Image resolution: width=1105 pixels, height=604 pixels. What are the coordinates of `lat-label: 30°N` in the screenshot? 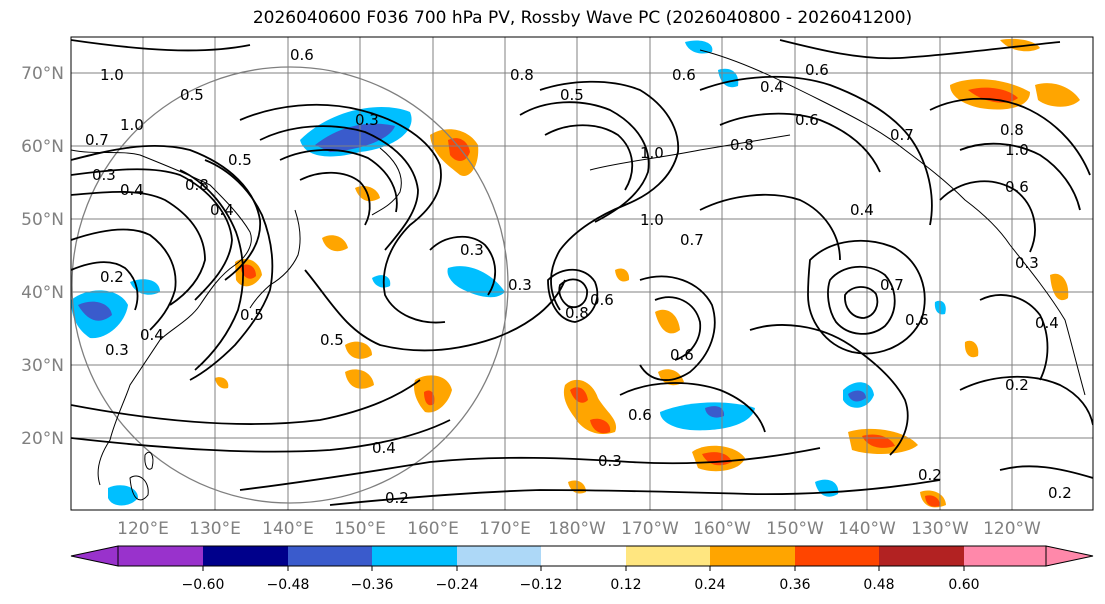 It's located at (42, 366).